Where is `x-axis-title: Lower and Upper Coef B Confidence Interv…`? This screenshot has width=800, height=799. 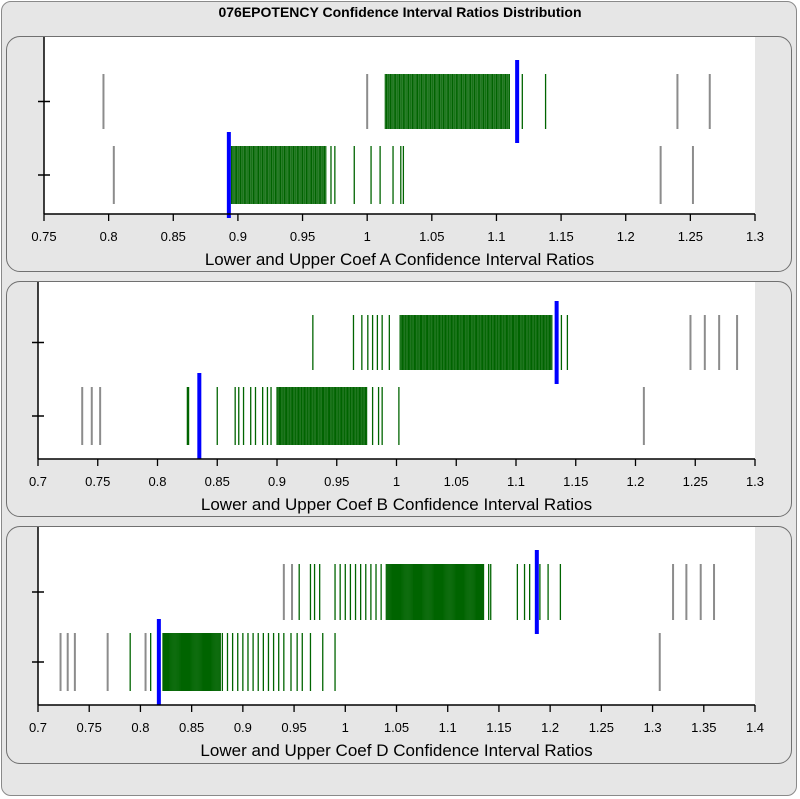 x-axis-title: Lower and Upper Coef B Confidence Interv… is located at coordinates (396, 504).